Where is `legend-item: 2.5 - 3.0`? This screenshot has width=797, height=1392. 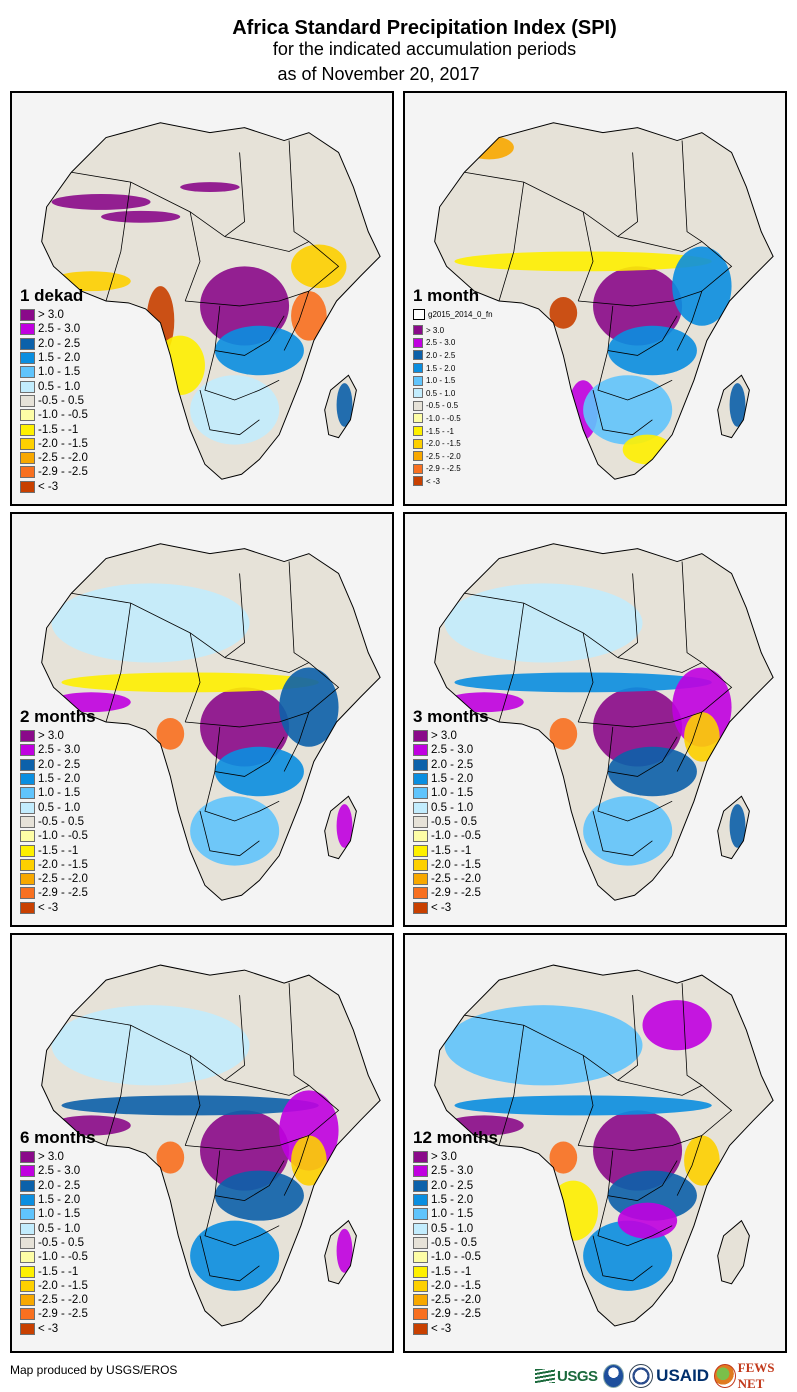
legend-item: 2.5 - 3.0 is located at coordinates (58, 750).